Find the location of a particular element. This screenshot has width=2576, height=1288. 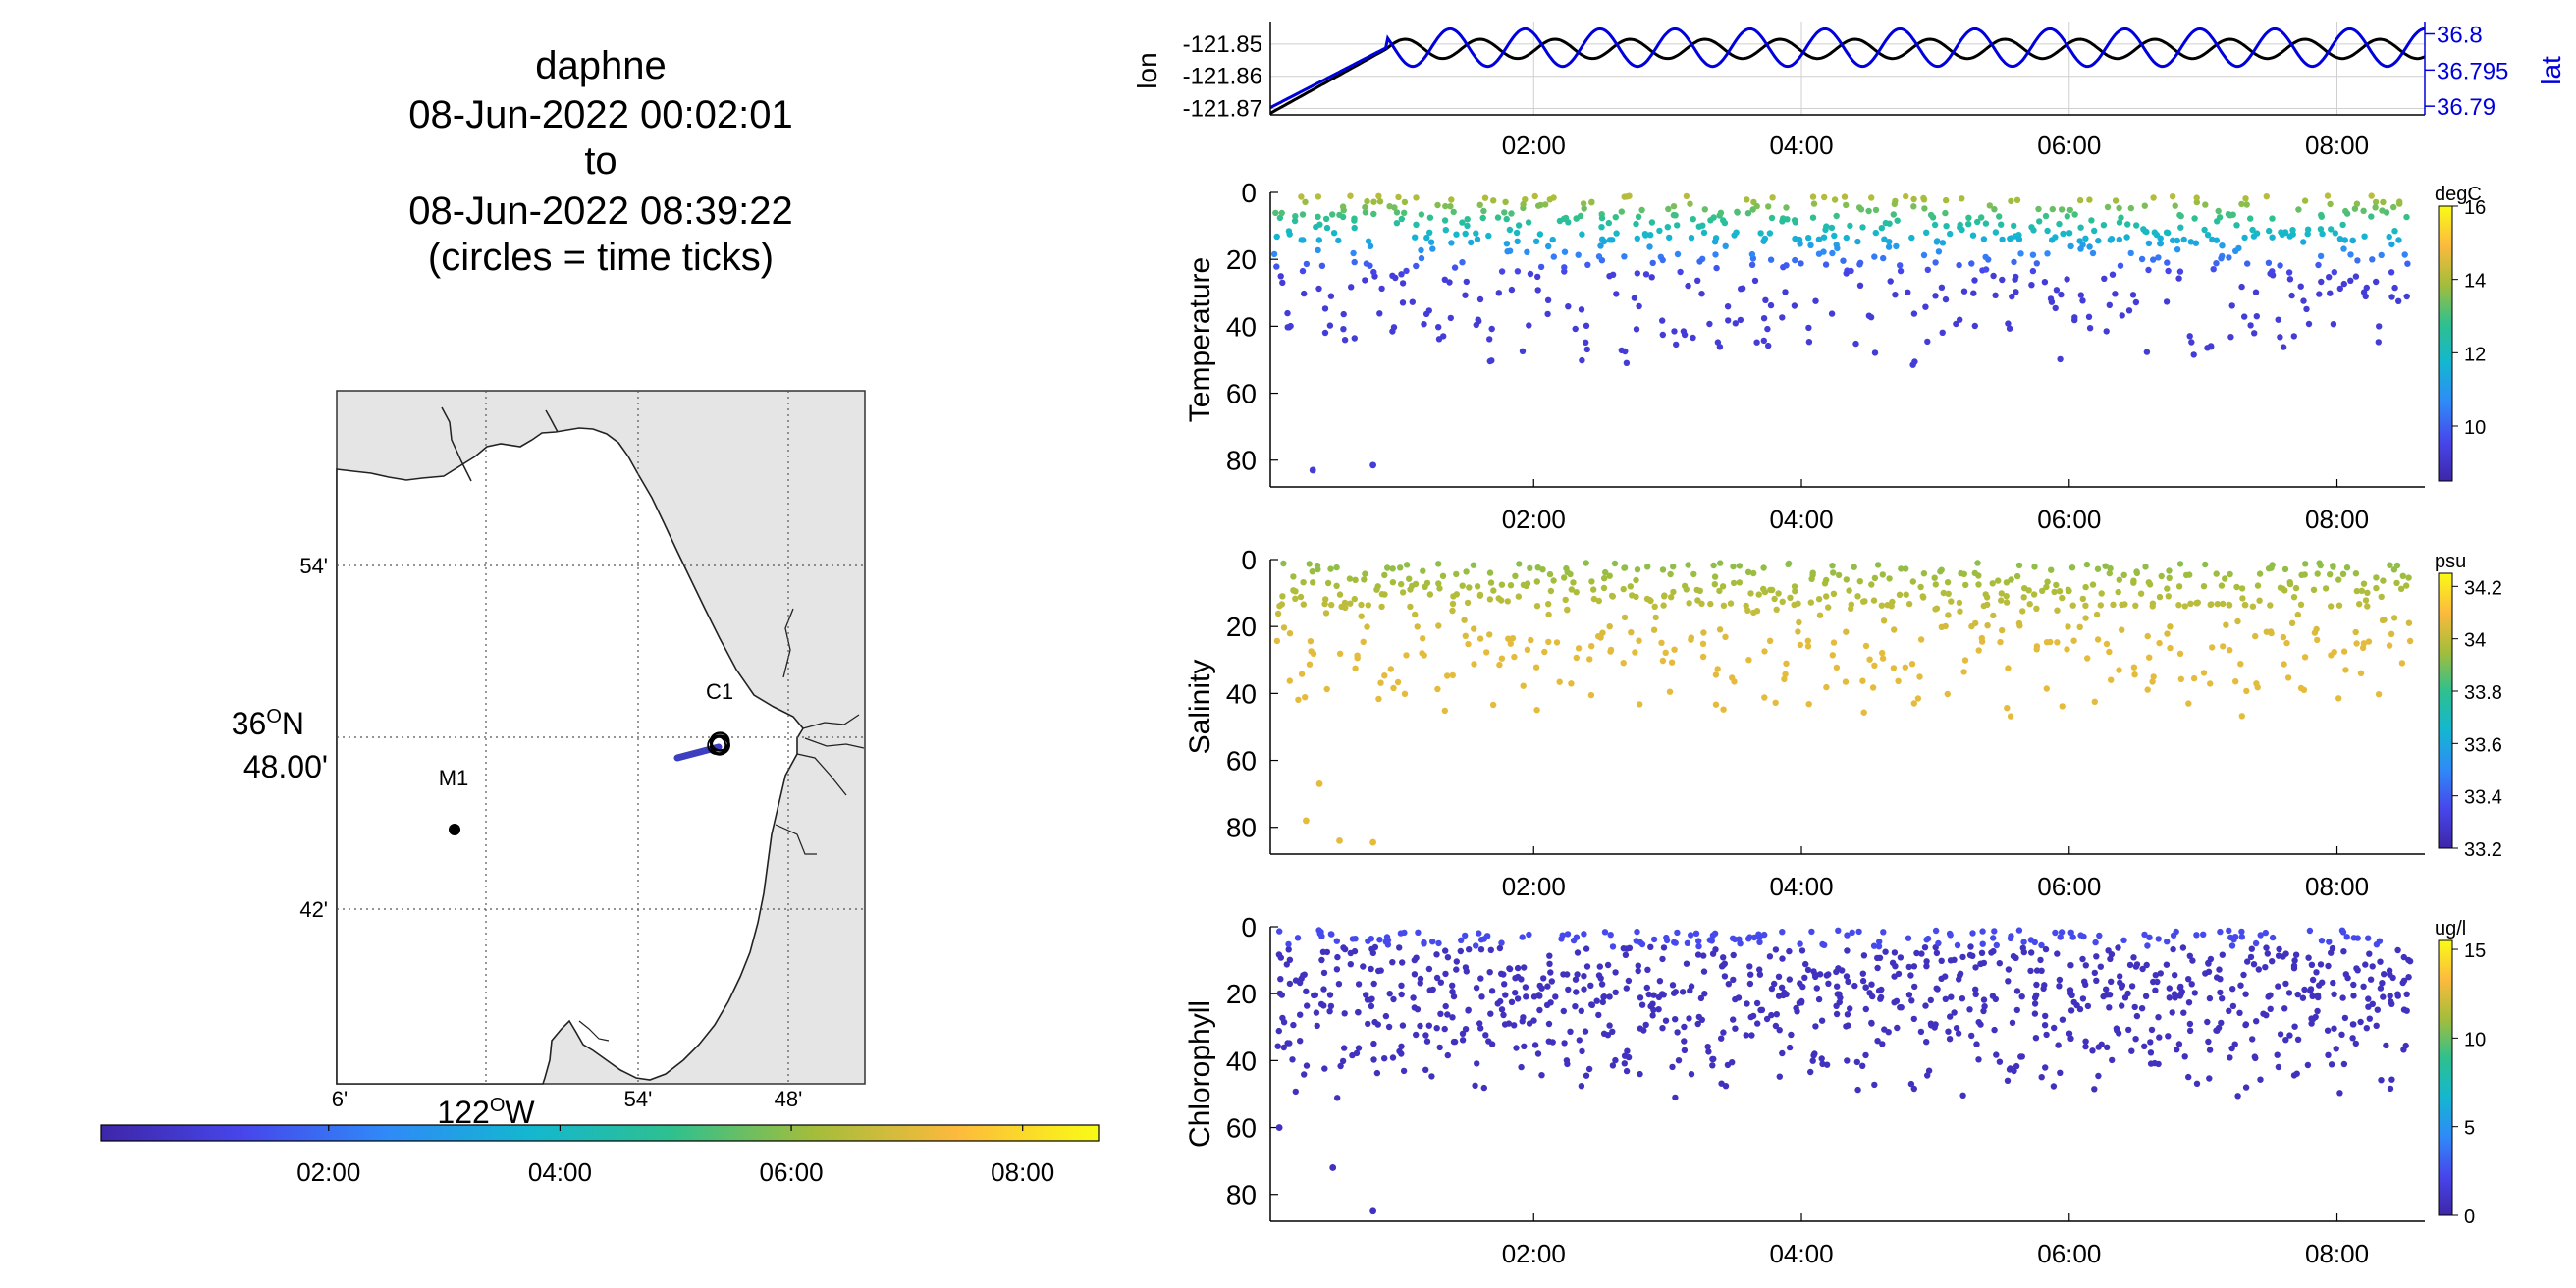

salinity-points is located at coordinates (1843, 703).